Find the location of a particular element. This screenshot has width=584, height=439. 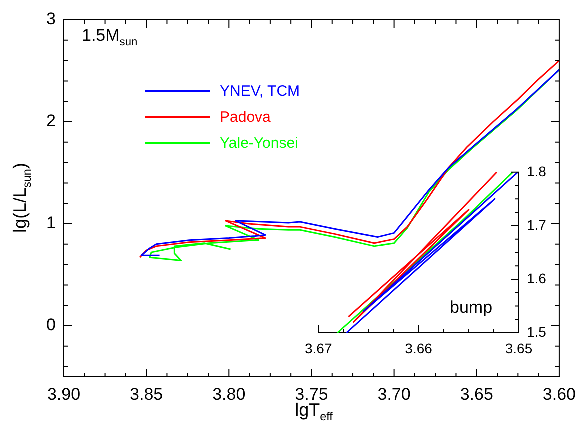

y-tick-label: 1.5 is located at coordinates (537, 332).